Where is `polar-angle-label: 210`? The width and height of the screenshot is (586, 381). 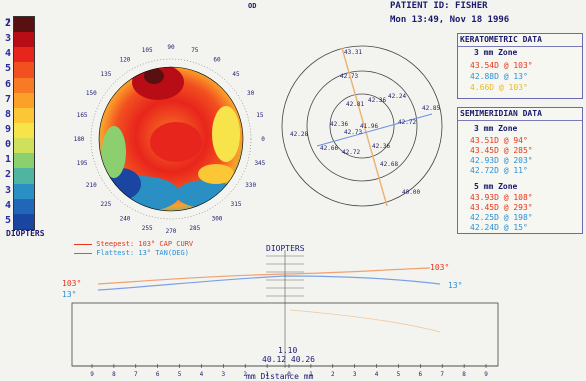 polar-angle-label: 210 is located at coordinates (91, 185).